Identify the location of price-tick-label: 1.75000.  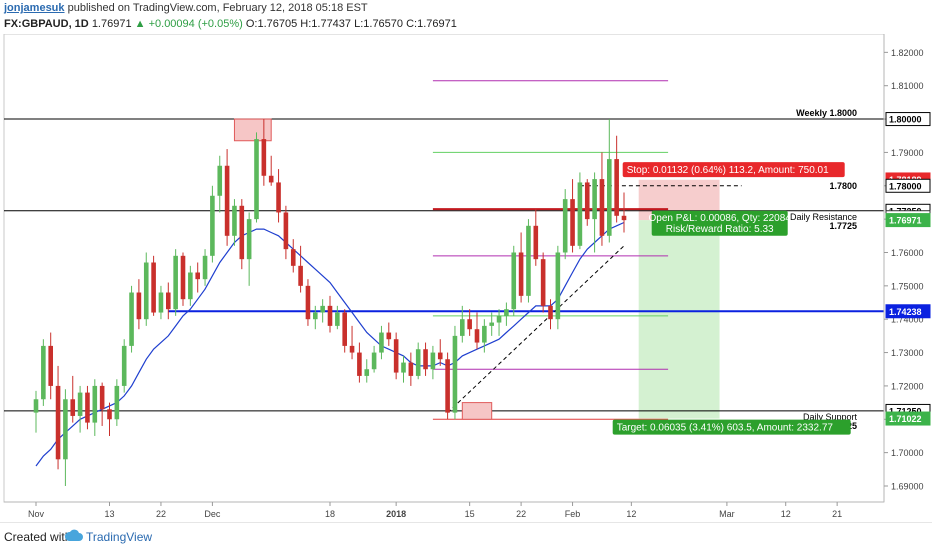
(907, 286).